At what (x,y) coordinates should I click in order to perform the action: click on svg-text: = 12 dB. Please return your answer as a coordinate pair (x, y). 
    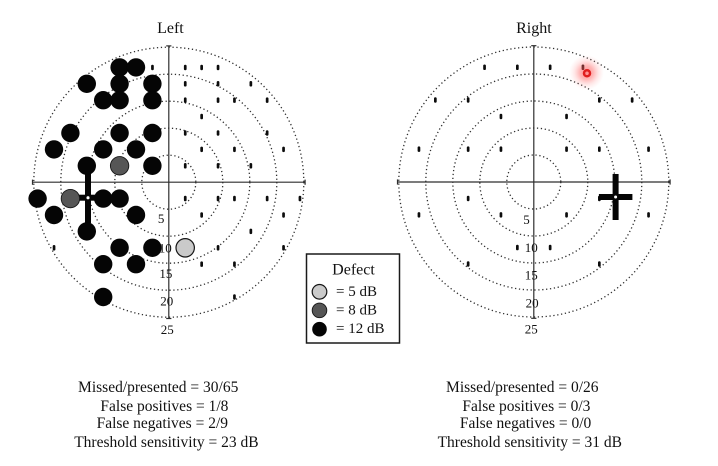
    Looking at the image, I should click on (360, 329).